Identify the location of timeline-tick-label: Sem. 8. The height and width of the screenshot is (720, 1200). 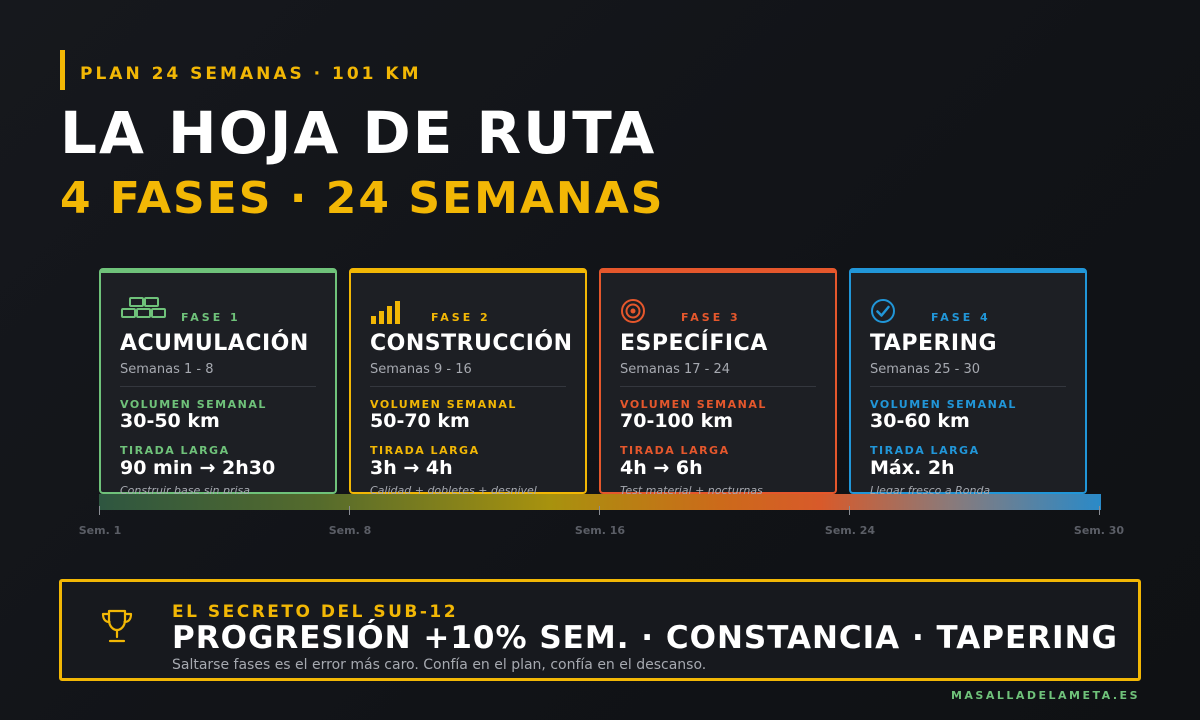
(350, 530).